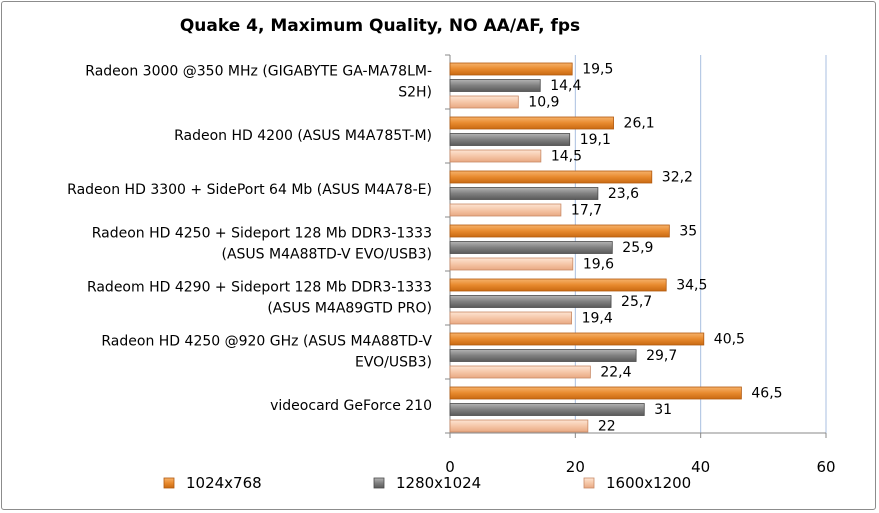 Image resolution: width=879 pixels, height=513 pixels. Describe the element at coordinates (639, 124) in the screenshot. I see `data-label-1024x768-1: 26,1` at that location.